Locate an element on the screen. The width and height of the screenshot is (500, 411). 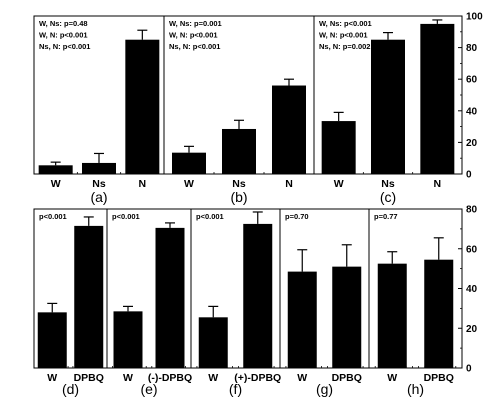
p-value-annotation: W, Ns: p<0.001 is located at coordinates (345, 23).